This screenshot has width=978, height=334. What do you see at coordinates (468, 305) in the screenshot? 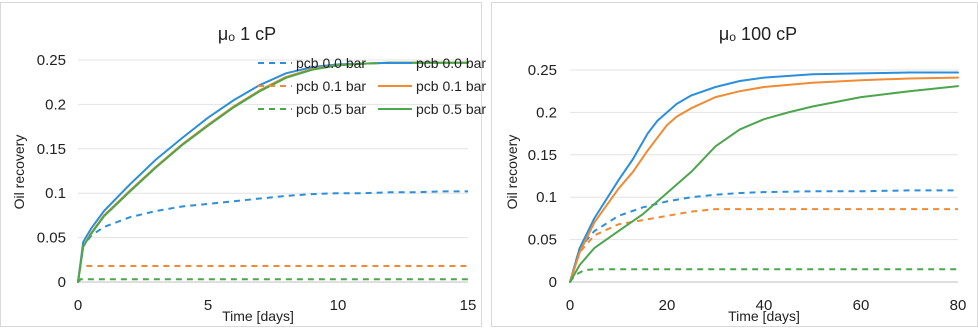
I see `x-tick-label: 15` at bounding box center [468, 305].